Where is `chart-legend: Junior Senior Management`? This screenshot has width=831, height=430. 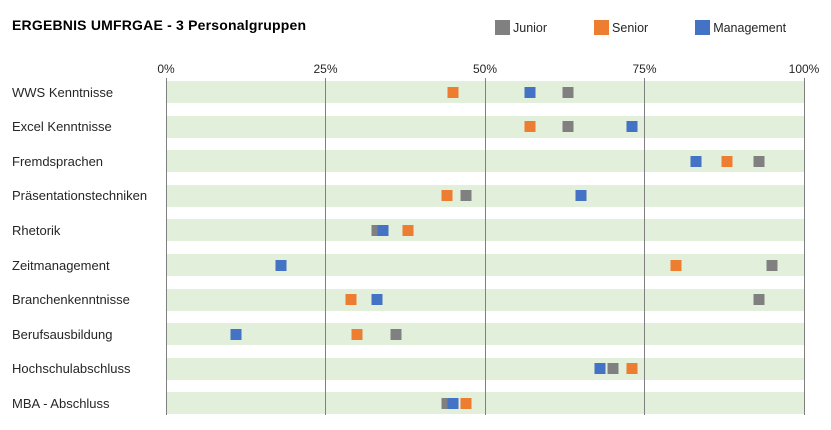 chart-legend: Junior Senior Management is located at coordinates (640, 27).